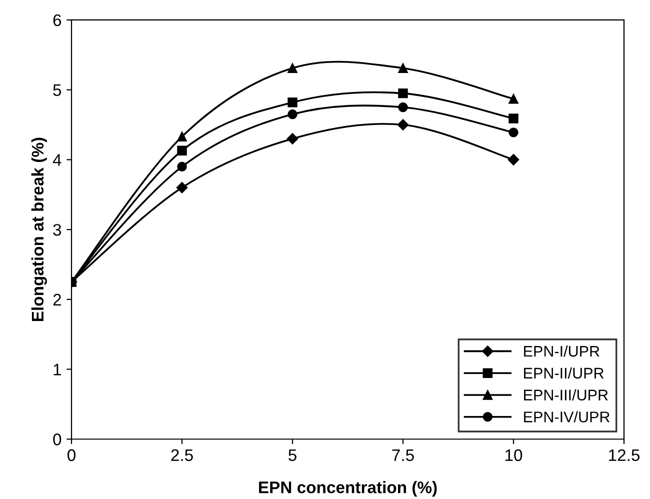 The height and width of the screenshot is (499, 650). What do you see at coordinates (624, 455) in the screenshot?
I see `x-tick-label: 12.5` at bounding box center [624, 455].